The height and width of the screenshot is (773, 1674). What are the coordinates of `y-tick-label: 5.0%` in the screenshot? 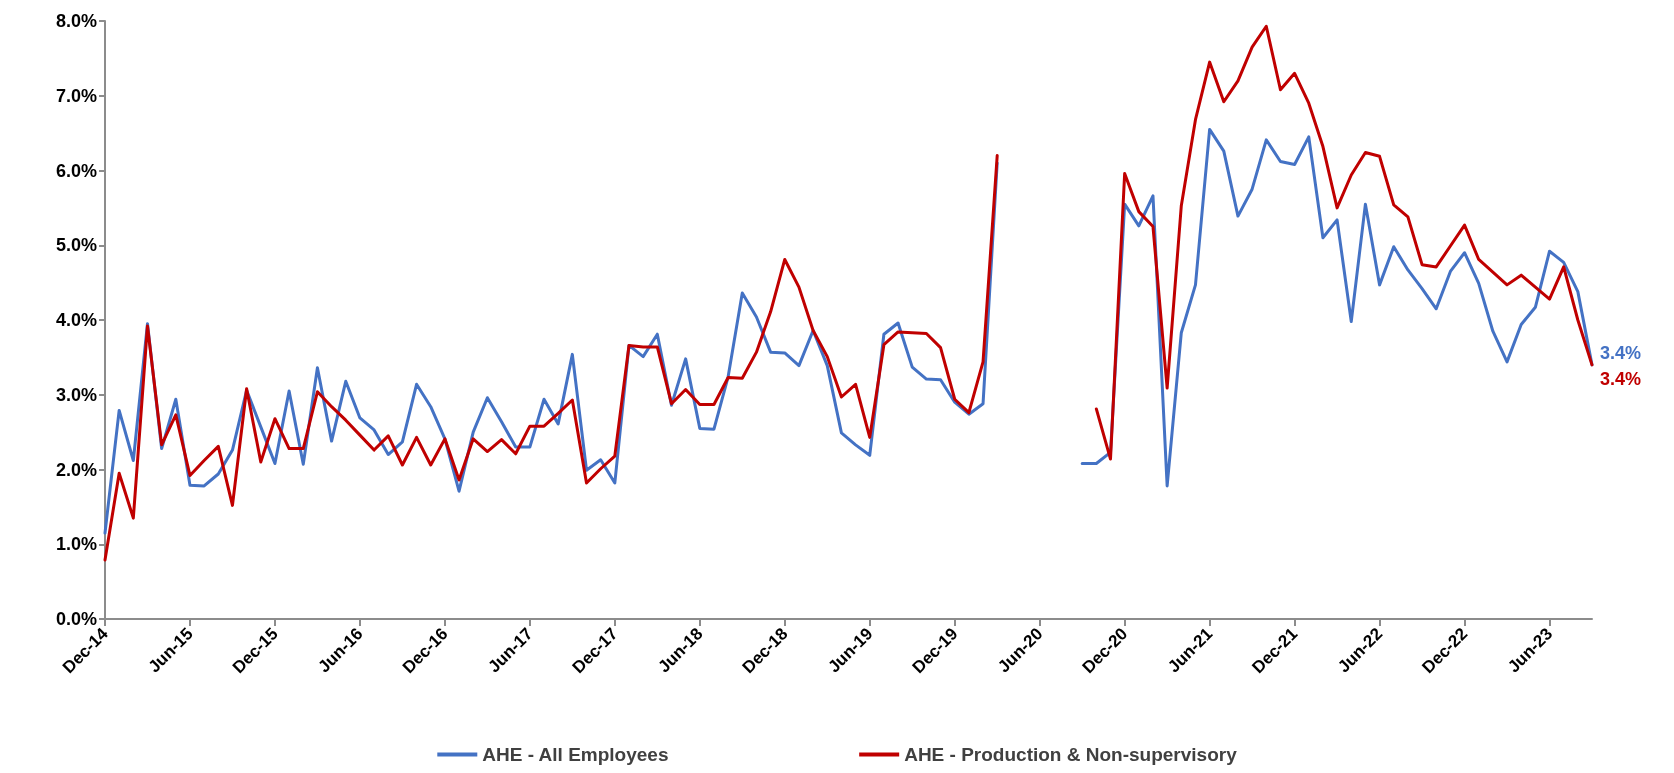 It's located at (76, 245).